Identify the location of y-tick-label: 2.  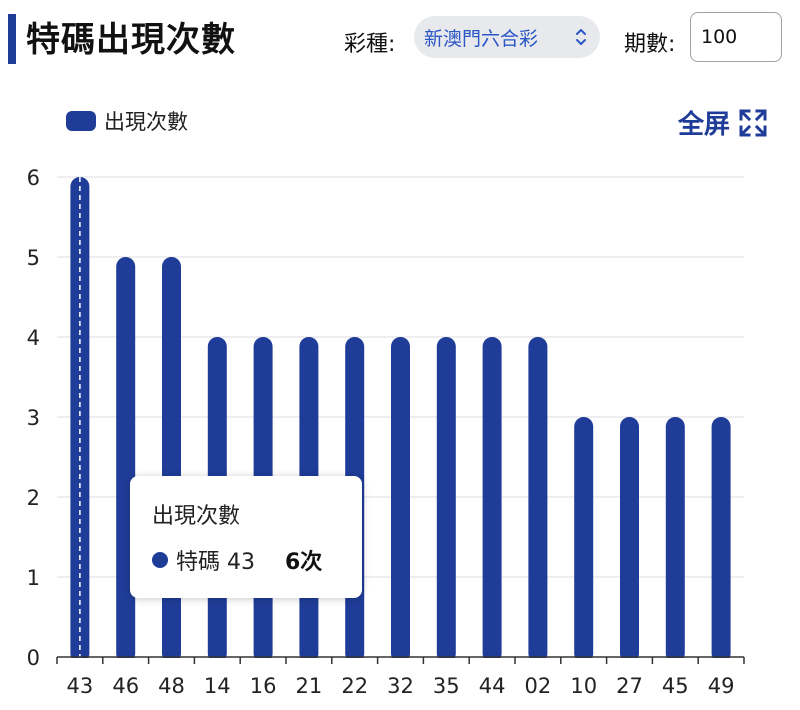
(33, 498).